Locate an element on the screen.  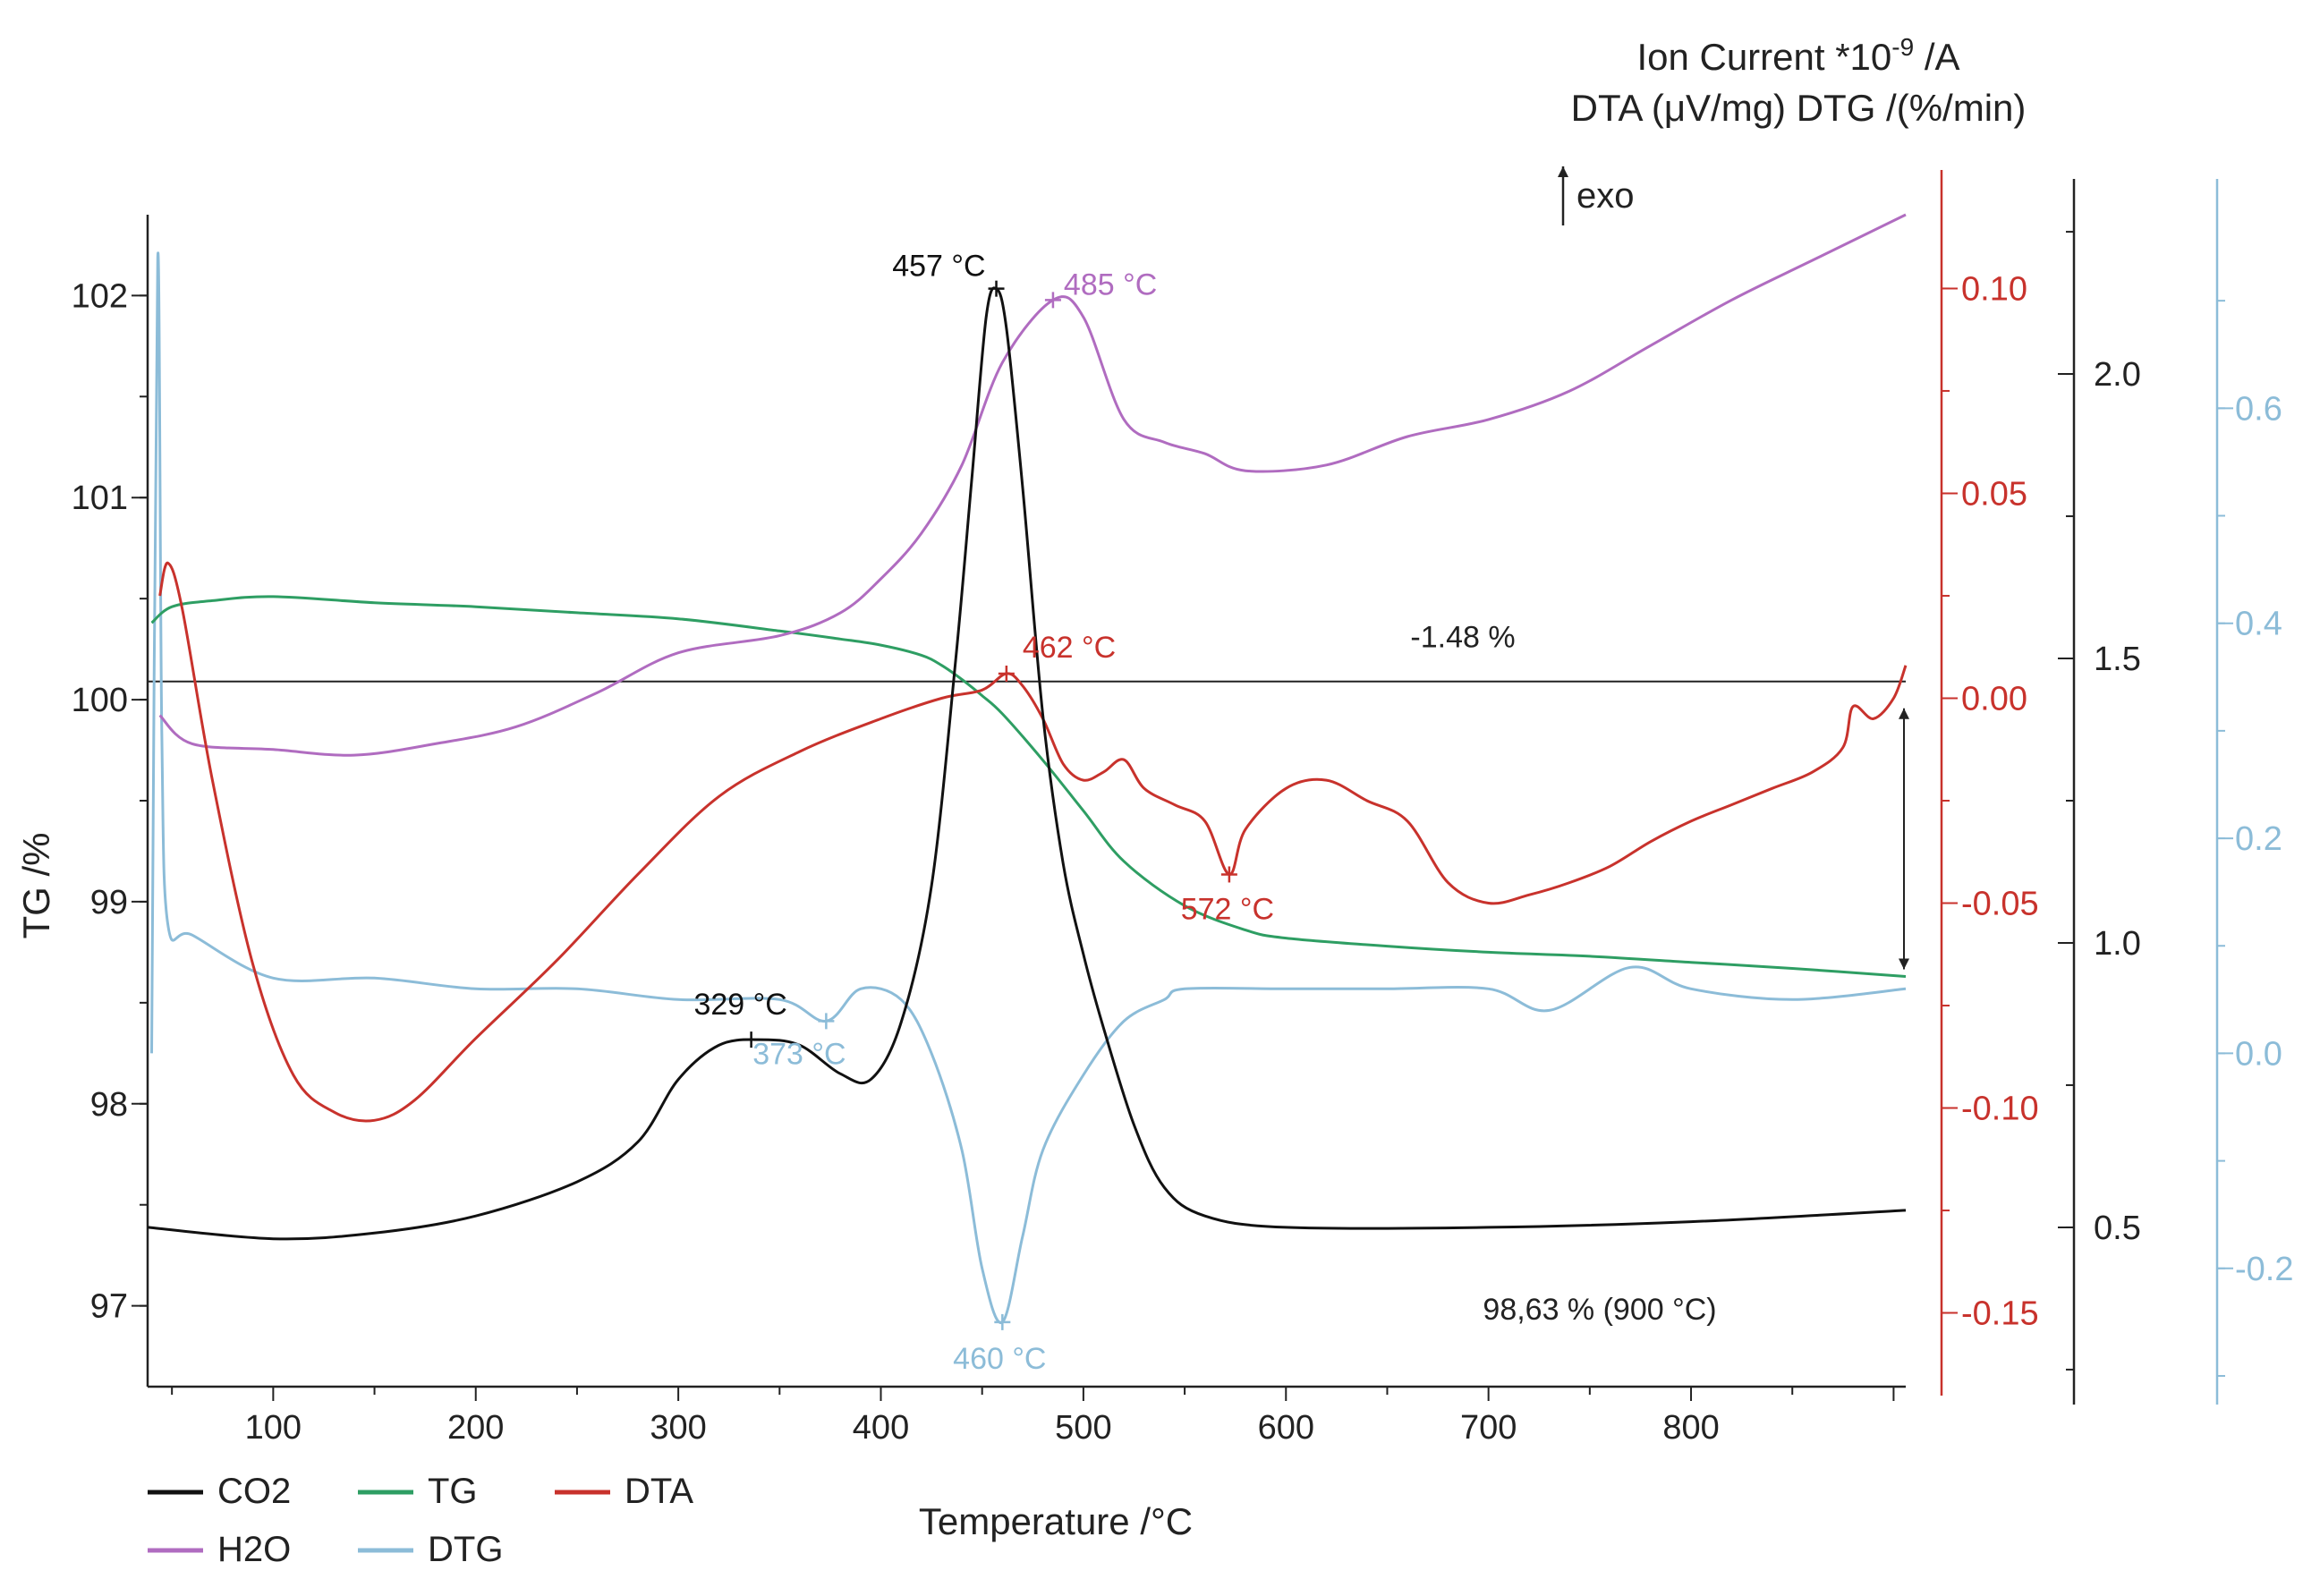
tg-tick-label: 101 is located at coordinates (100, 498).